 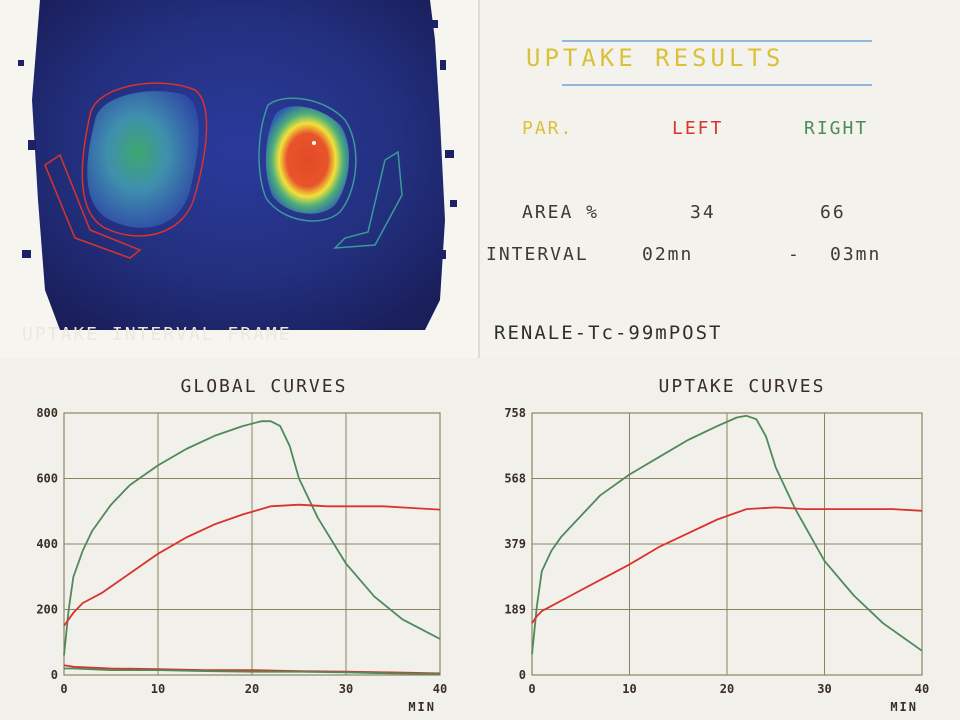 I want to click on title-rule-bottom, so click(x=717, y=85).